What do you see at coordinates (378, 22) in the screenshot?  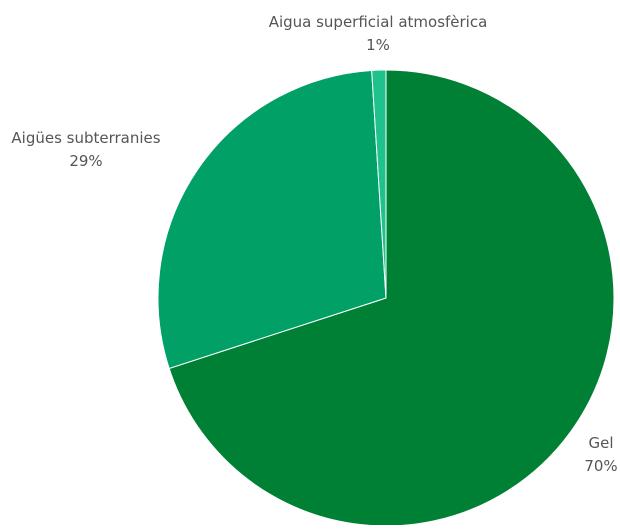 I see `slice-label-aigua-superficial-atmosferica: Aigua superficial atmosfèrica` at bounding box center [378, 22].